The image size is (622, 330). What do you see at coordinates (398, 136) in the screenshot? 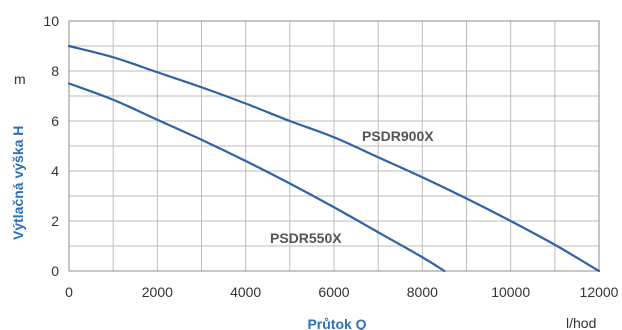
I see `series-label-psdr900x: PSDR900X` at bounding box center [398, 136].